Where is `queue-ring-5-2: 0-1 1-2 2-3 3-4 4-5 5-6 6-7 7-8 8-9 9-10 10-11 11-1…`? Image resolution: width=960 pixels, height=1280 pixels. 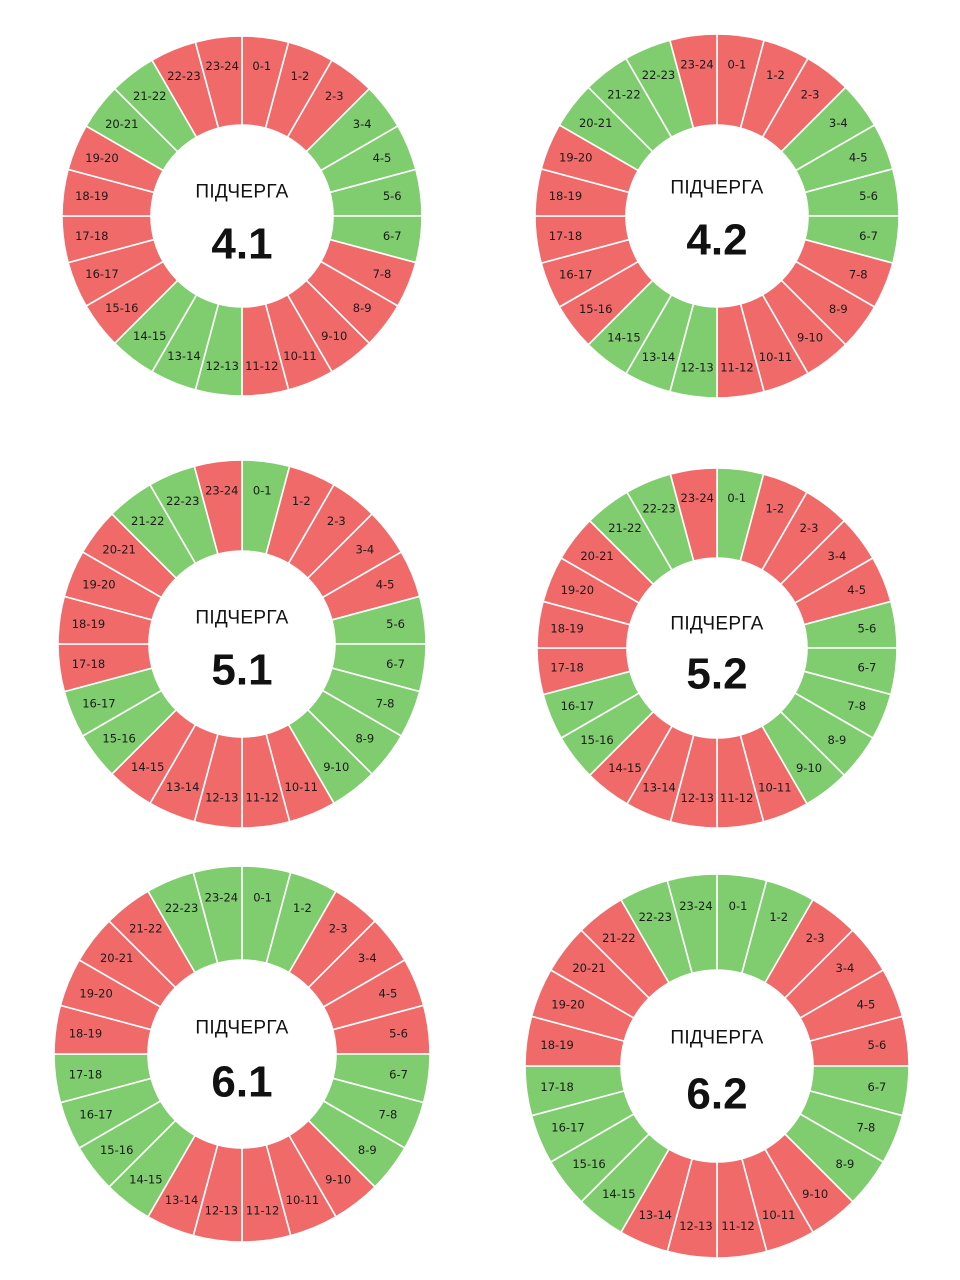
queue-ring-5-2: 0-1 1-2 2-3 3-4 4-5 5-6 6-7 7-8 8-9 9-10 10-11 11-1… is located at coordinates (717, 648).